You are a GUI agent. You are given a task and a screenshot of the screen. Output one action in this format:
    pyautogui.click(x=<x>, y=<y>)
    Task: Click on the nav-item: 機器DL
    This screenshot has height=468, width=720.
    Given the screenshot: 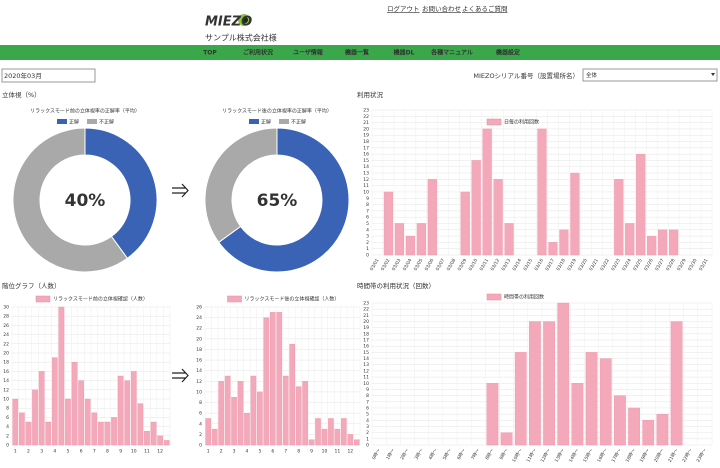 What is the action you would take?
    pyautogui.click(x=404, y=53)
    